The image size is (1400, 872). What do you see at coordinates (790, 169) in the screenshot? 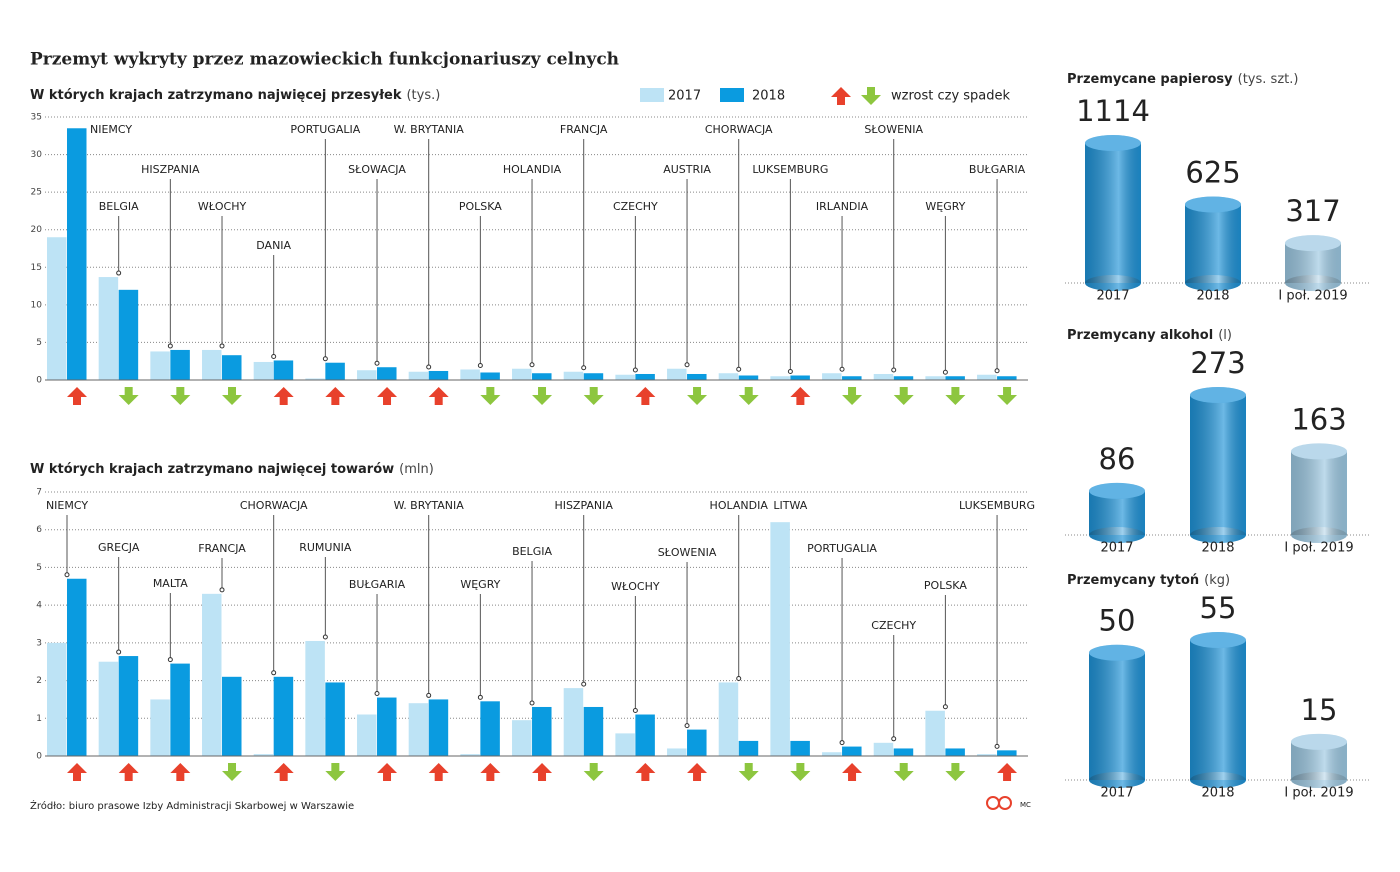
I see `category-label: LUKSEMBURG` at bounding box center [790, 169].